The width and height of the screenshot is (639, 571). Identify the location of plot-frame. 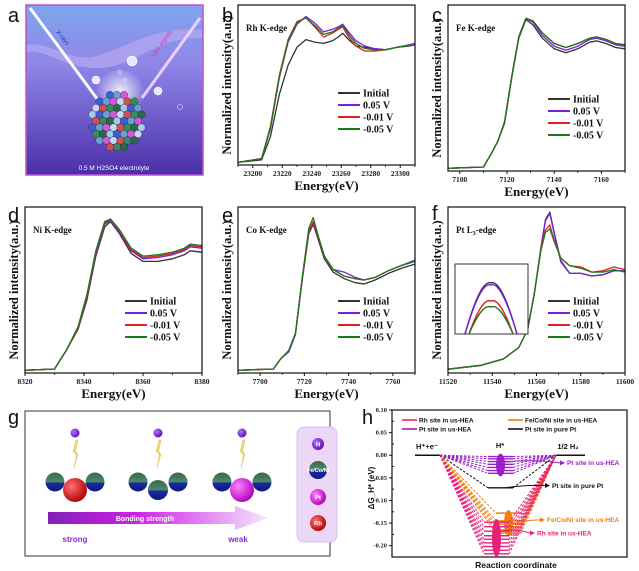
(536, 88).